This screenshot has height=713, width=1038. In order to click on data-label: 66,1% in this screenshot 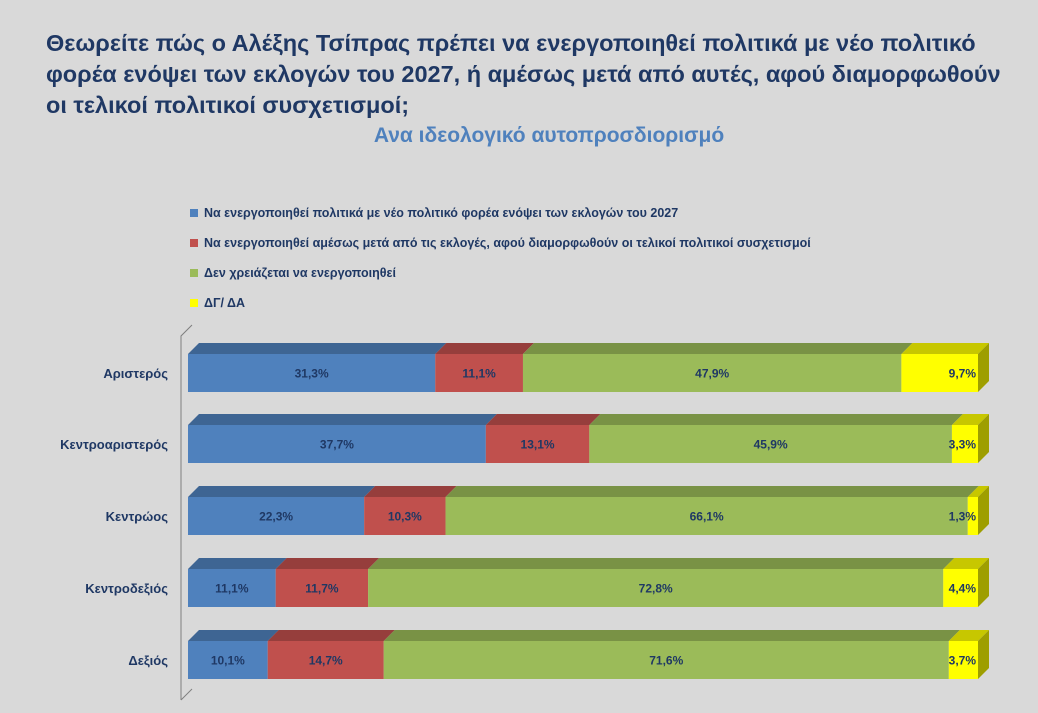, I will do `click(707, 517)`.